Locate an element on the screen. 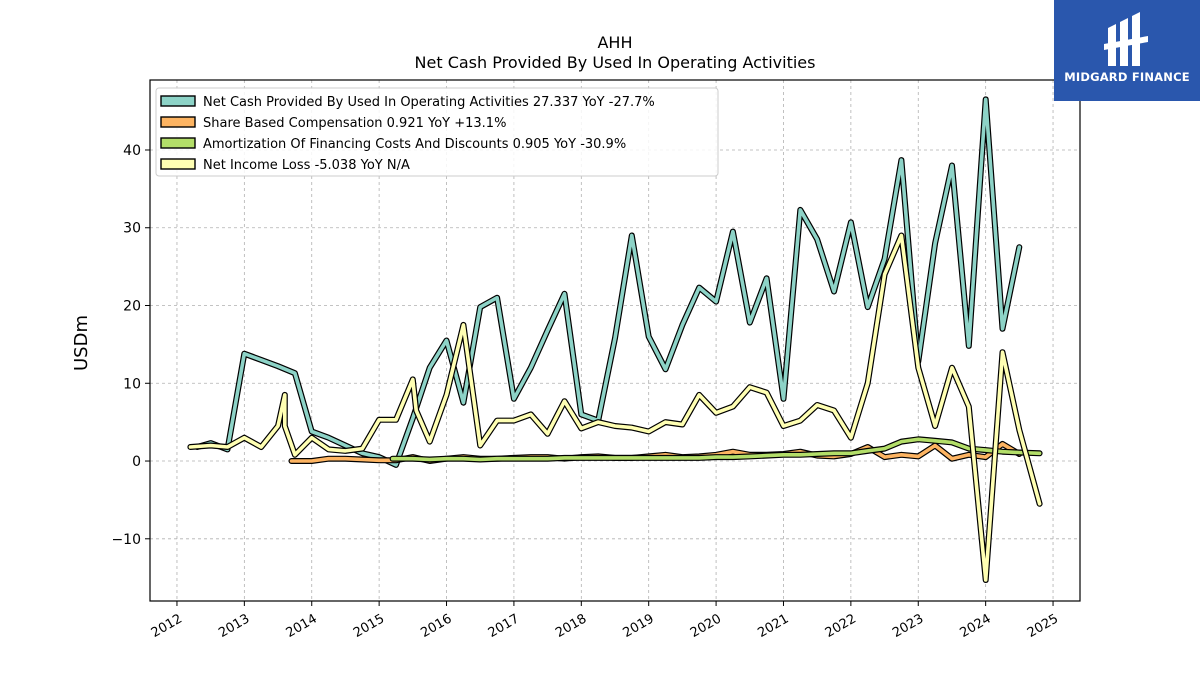 Image resolution: width=1200 pixels, height=675 pixels. y-tick-label: 10 is located at coordinates (132, 384).